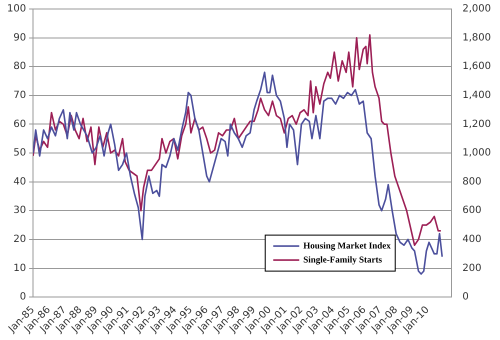 The image size is (500, 340). What do you see at coordinates (347, 245) in the screenshot?
I see `legend-label: Housing Market Index` at bounding box center [347, 245].